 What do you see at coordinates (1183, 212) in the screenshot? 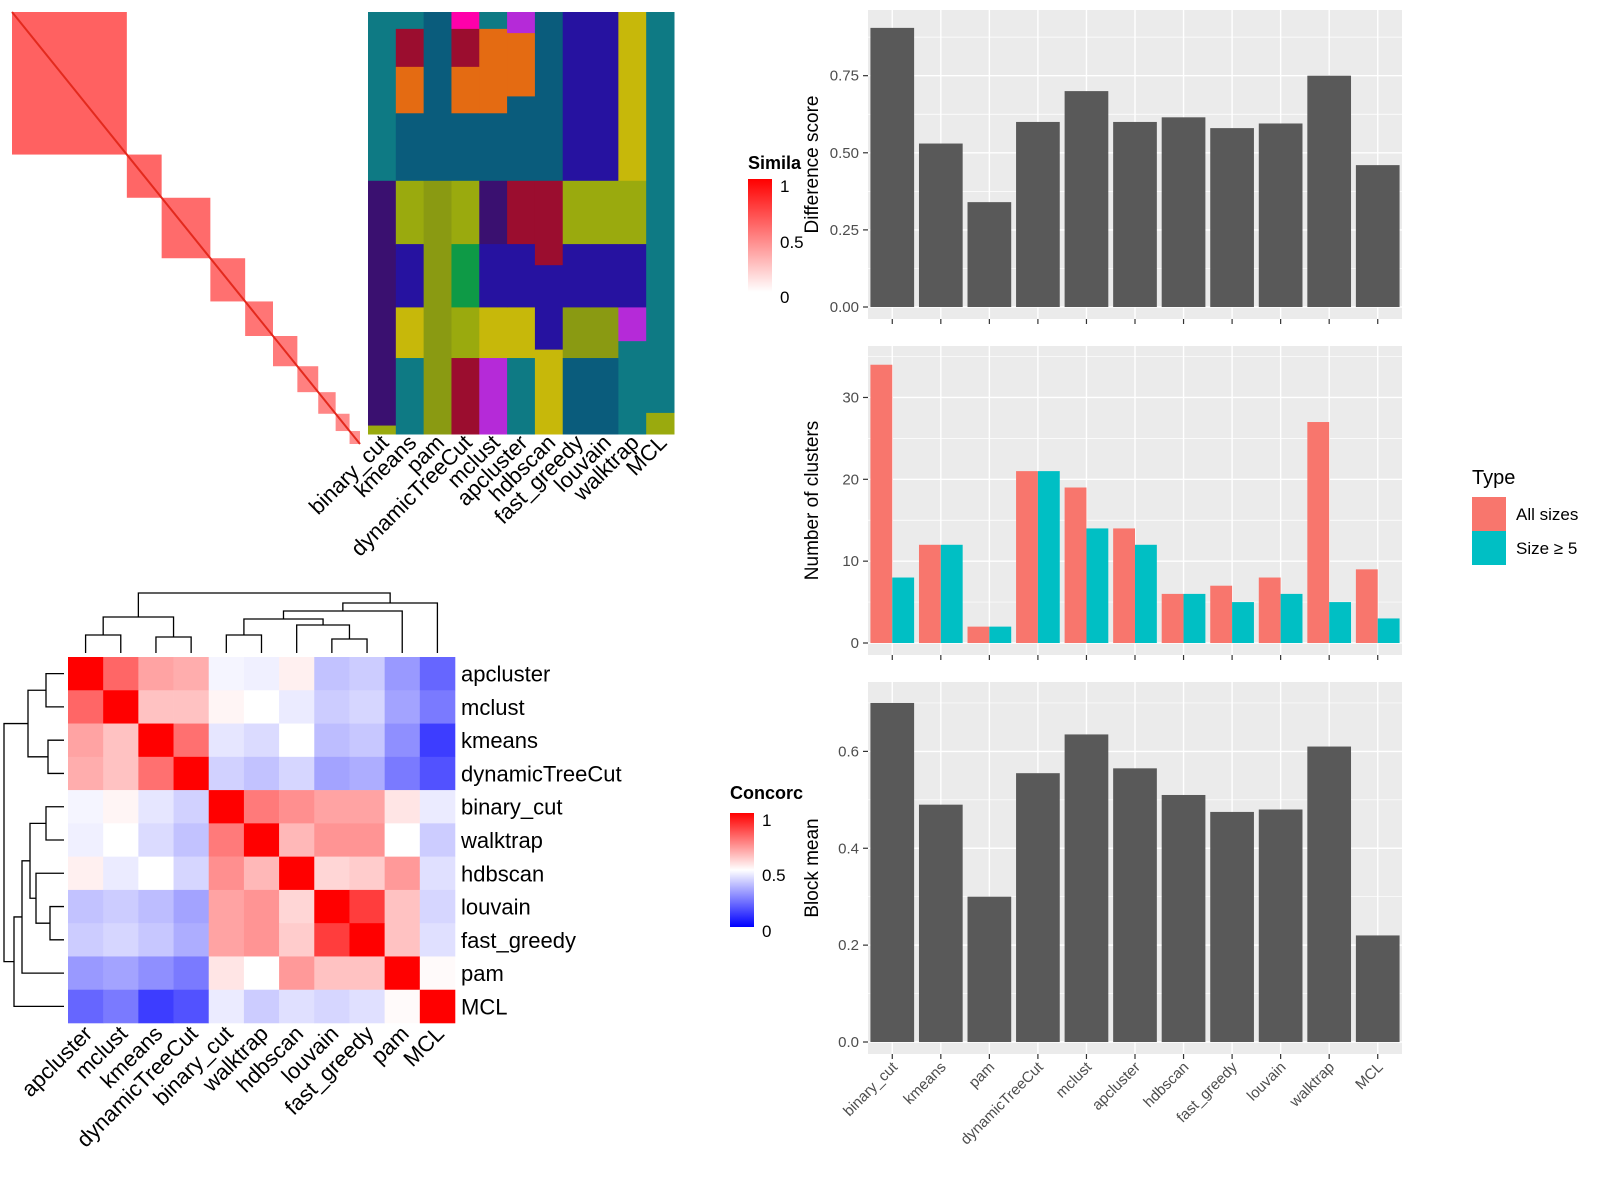
I see `bar-hdbscan` at bounding box center [1183, 212].